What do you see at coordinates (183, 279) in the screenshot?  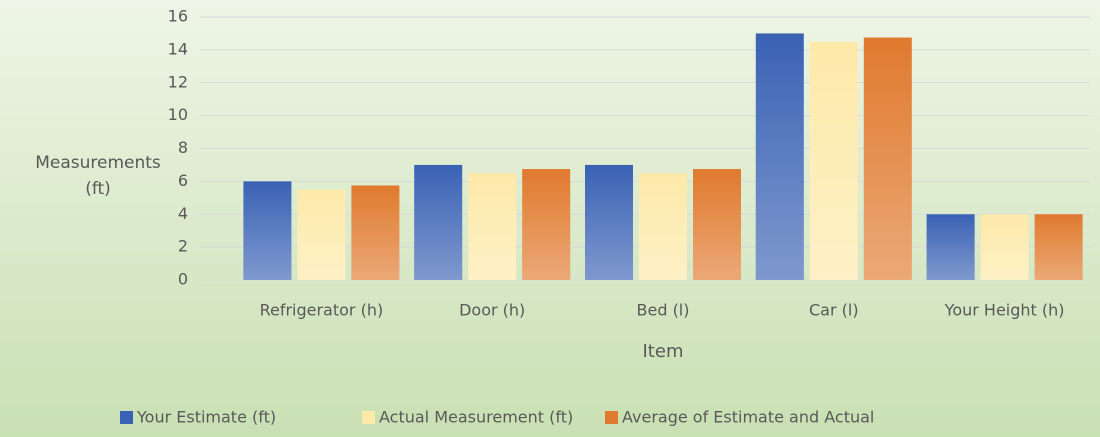 I see `y-tick-label: 0` at bounding box center [183, 279].